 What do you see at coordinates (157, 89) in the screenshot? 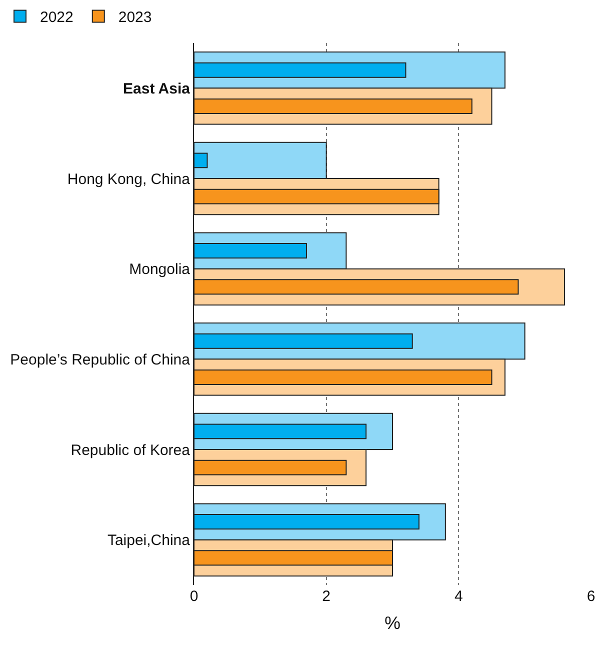
I see `y-tick-label: East Asia` at bounding box center [157, 89].